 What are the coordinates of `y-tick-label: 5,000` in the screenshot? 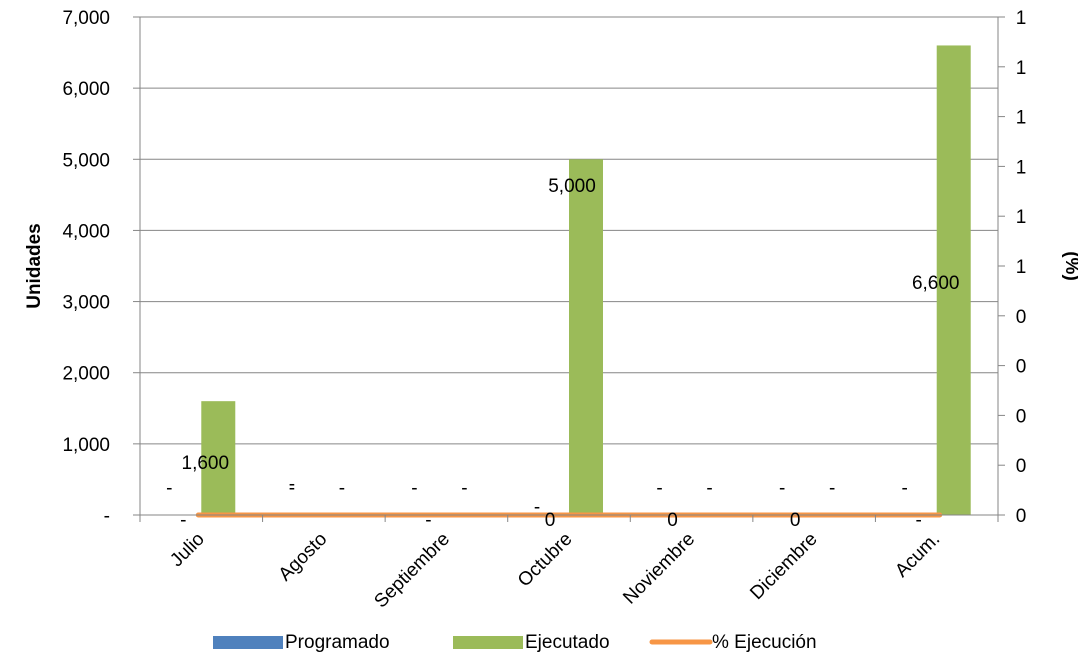 It's located at (86, 160).